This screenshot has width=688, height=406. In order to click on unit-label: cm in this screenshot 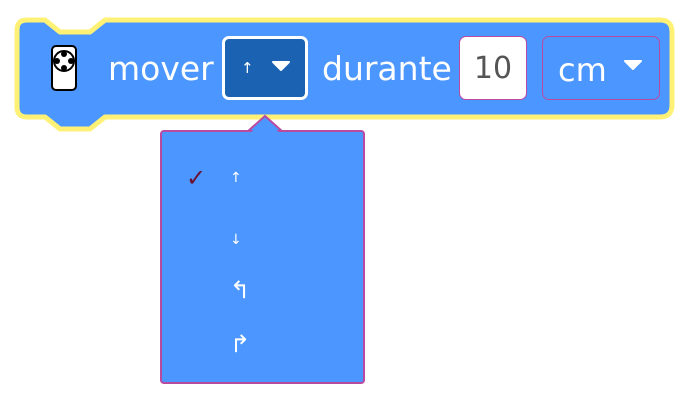, I will do `click(582, 70)`.